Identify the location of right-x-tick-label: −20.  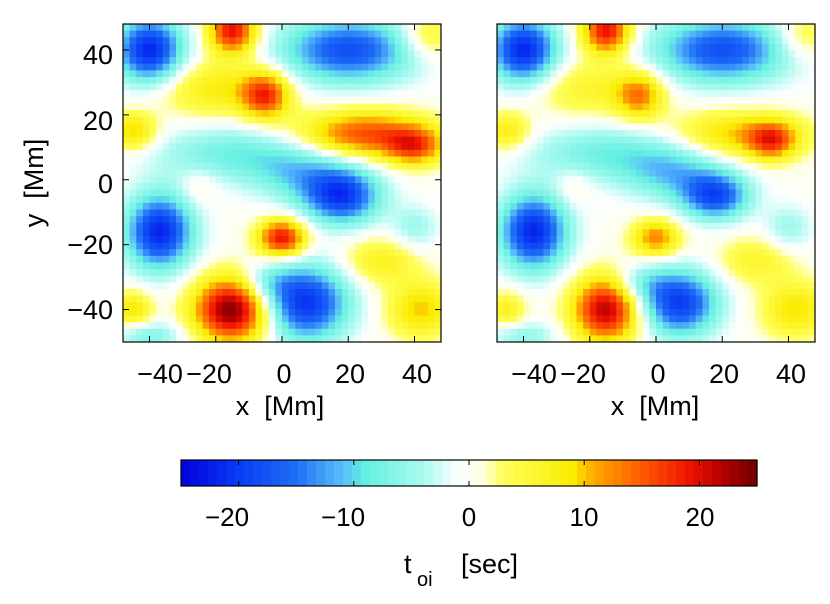
(583, 374).